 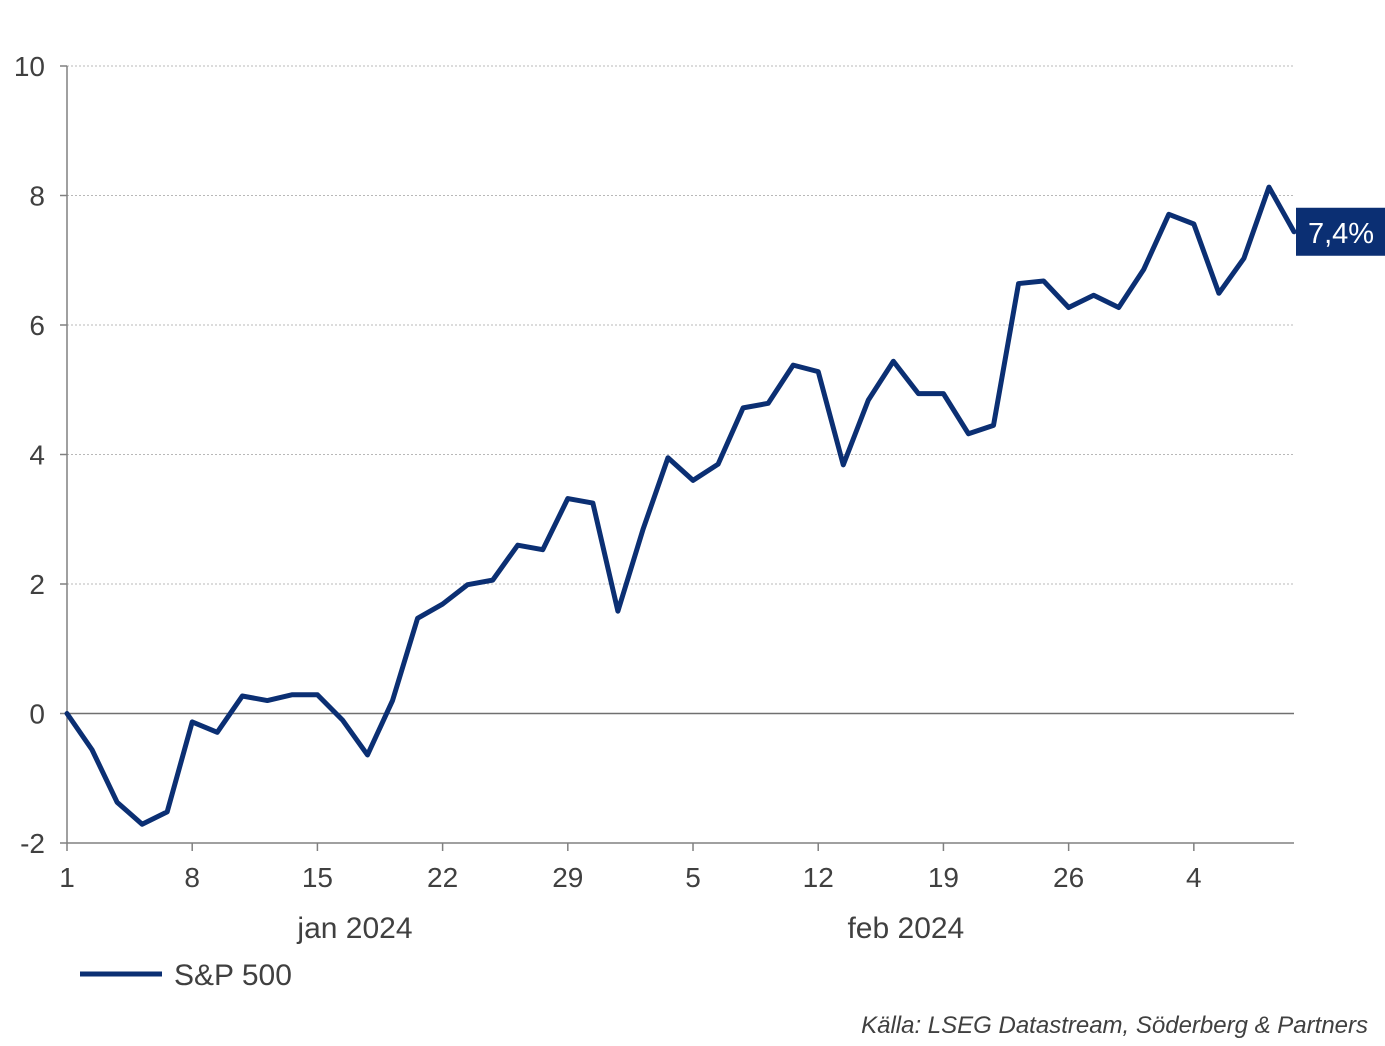 I want to click on legend: S&P 500, so click(x=186, y=975).